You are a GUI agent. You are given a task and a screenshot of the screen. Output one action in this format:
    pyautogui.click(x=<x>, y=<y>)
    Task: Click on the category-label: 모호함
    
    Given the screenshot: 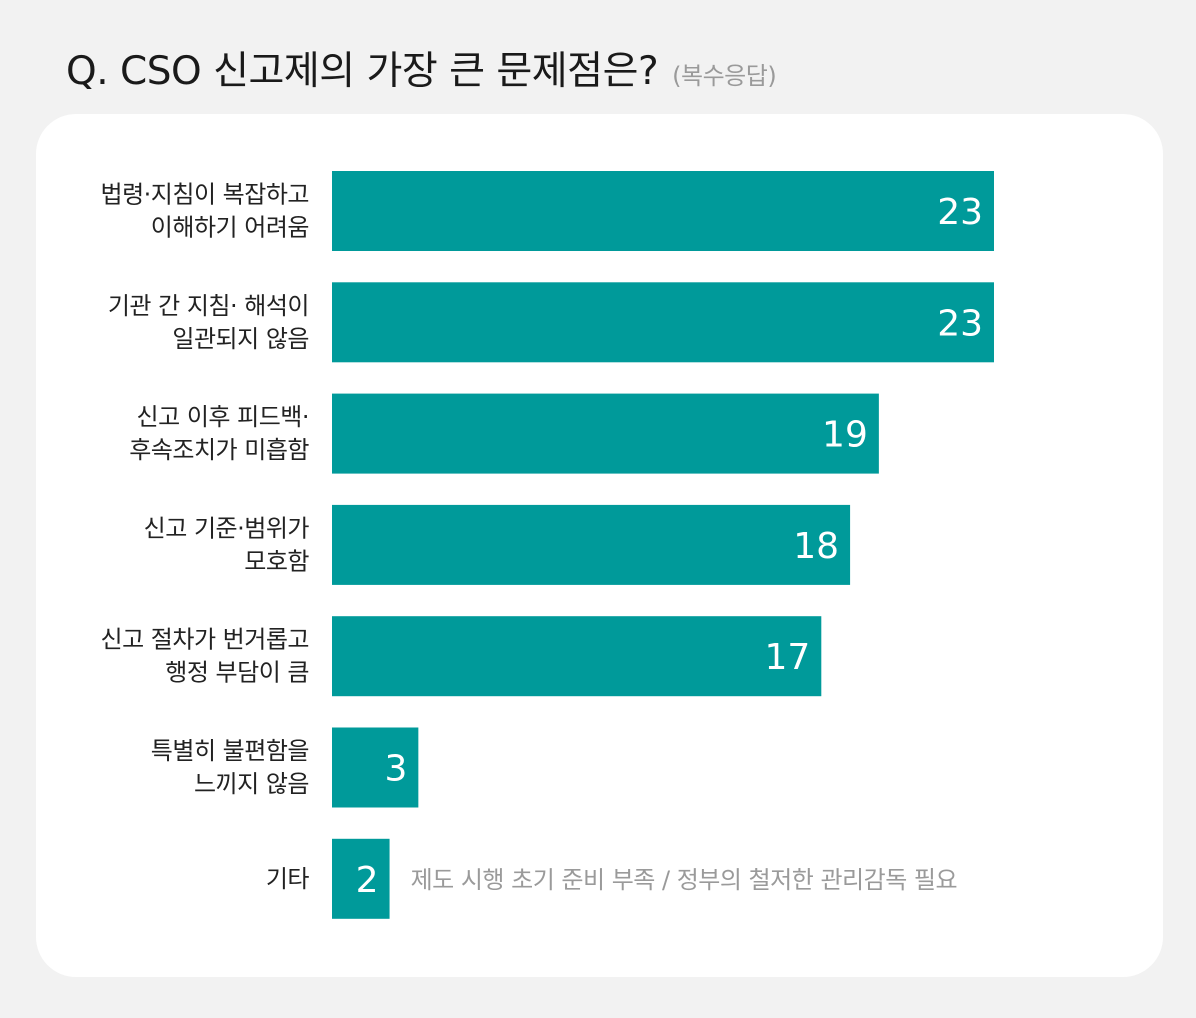 What is the action you would take?
    pyautogui.click(x=276, y=561)
    